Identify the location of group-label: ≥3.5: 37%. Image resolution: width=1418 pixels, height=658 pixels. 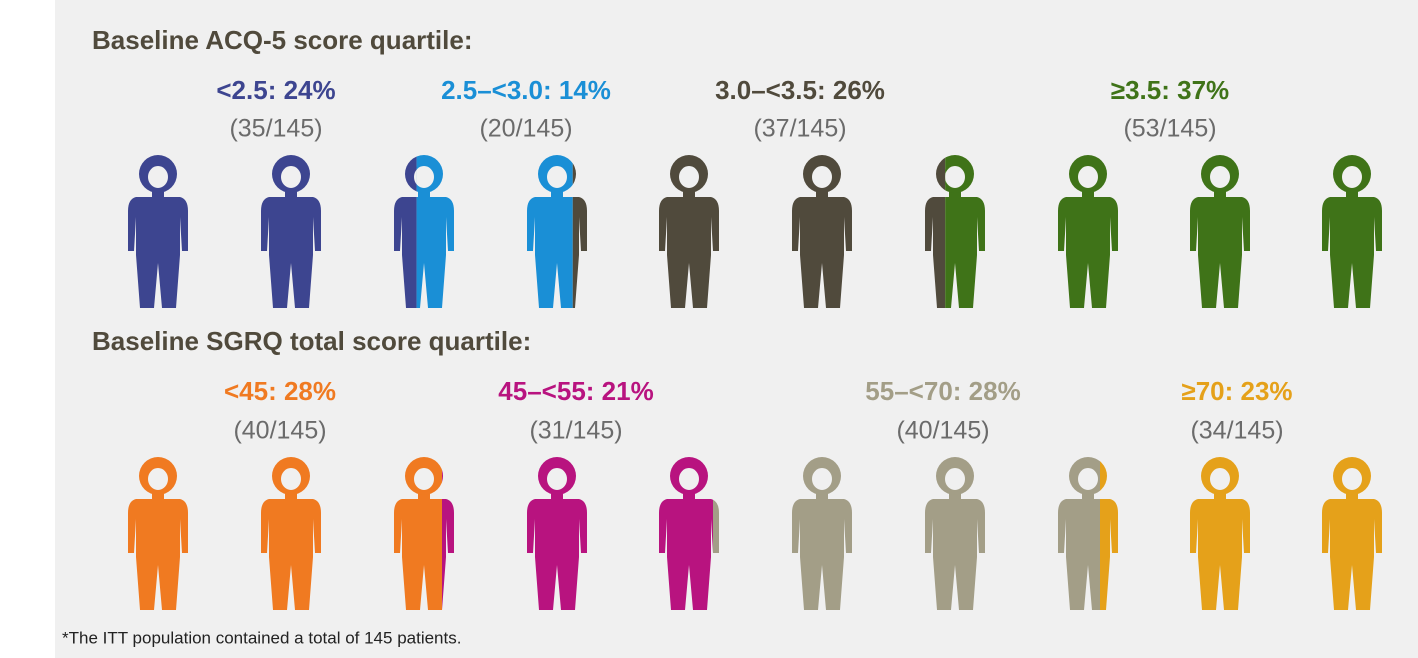
(1170, 90).